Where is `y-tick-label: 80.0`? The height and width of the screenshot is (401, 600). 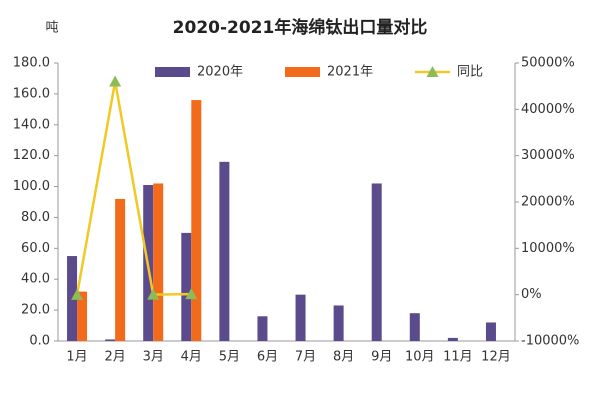 y-tick-label: 80.0 is located at coordinates (35, 217).